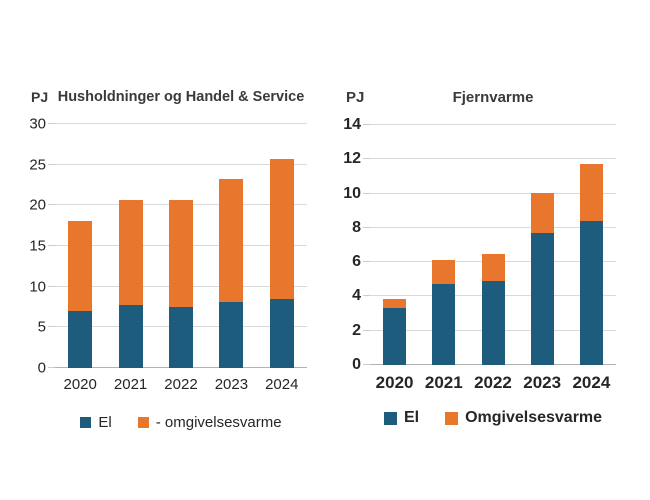 The height and width of the screenshot is (500, 650). Describe the element at coordinates (356, 262) in the screenshot. I see `y-tick-label: 6` at that location.